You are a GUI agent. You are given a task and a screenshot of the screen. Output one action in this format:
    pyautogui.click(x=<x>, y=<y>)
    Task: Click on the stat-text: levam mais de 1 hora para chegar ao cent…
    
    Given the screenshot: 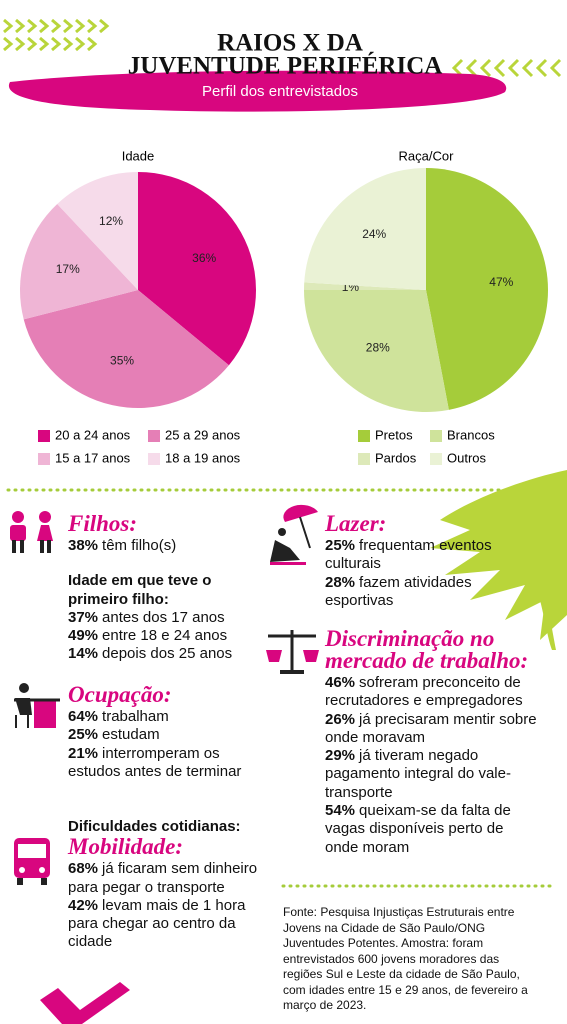 What is the action you would take?
    pyautogui.click(x=157, y=923)
    